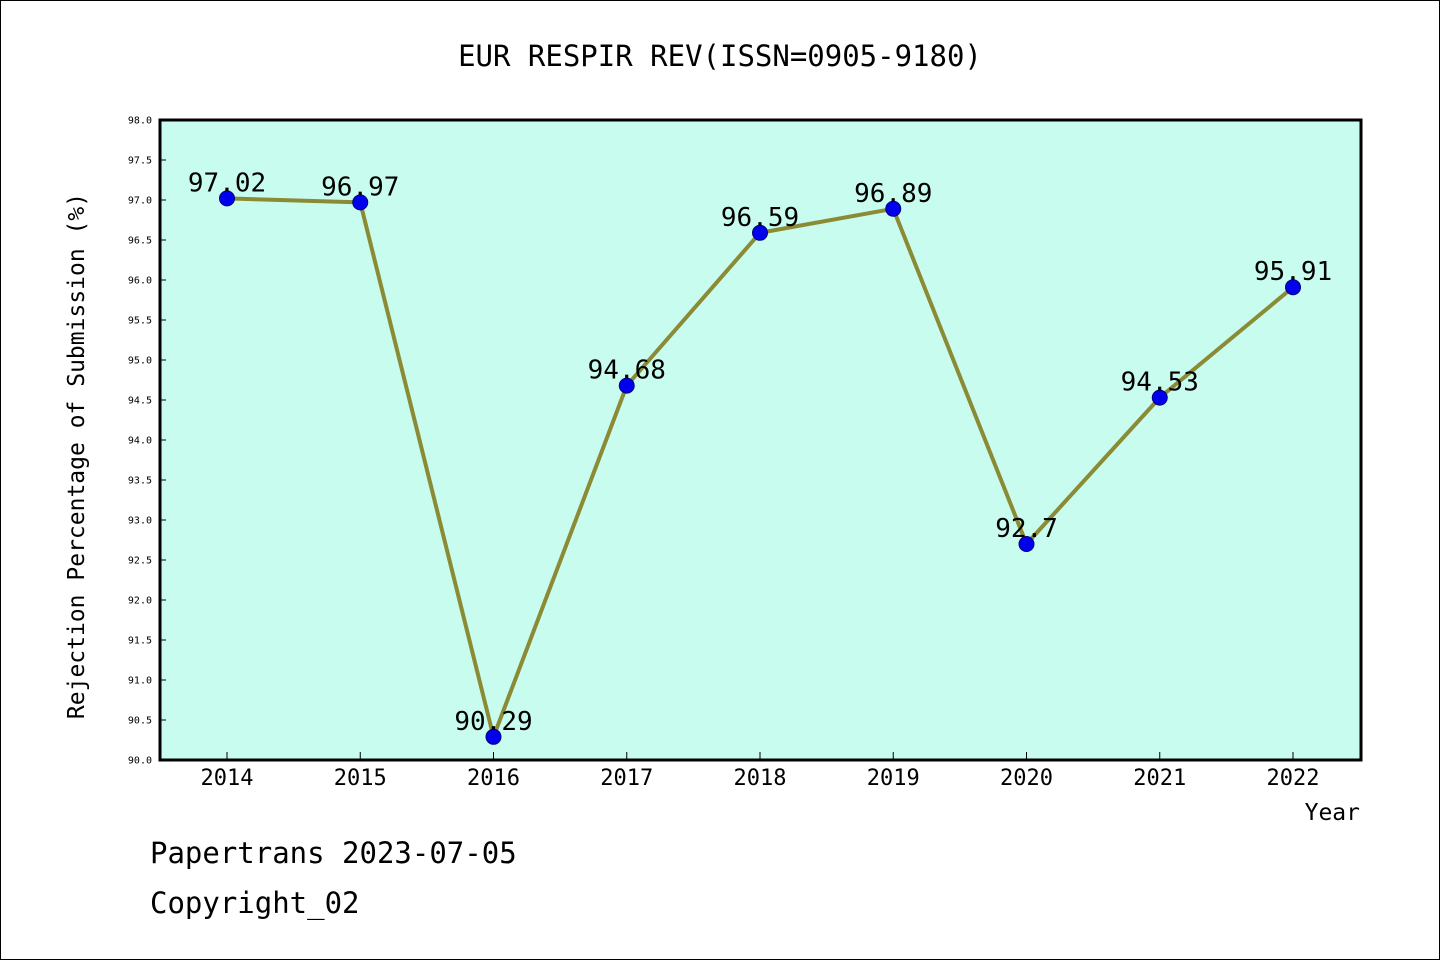  What do you see at coordinates (140, 681) in the screenshot?
I see `y-tick-label: 91.0` at bounding box center [140, 681].